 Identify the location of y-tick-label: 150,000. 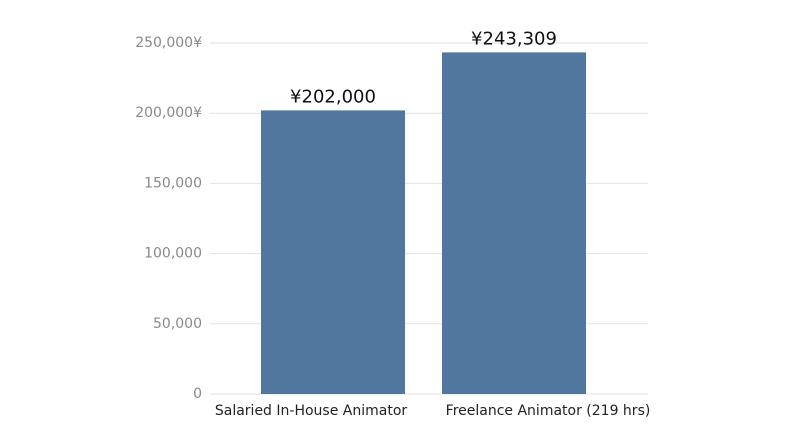
(173, 183).